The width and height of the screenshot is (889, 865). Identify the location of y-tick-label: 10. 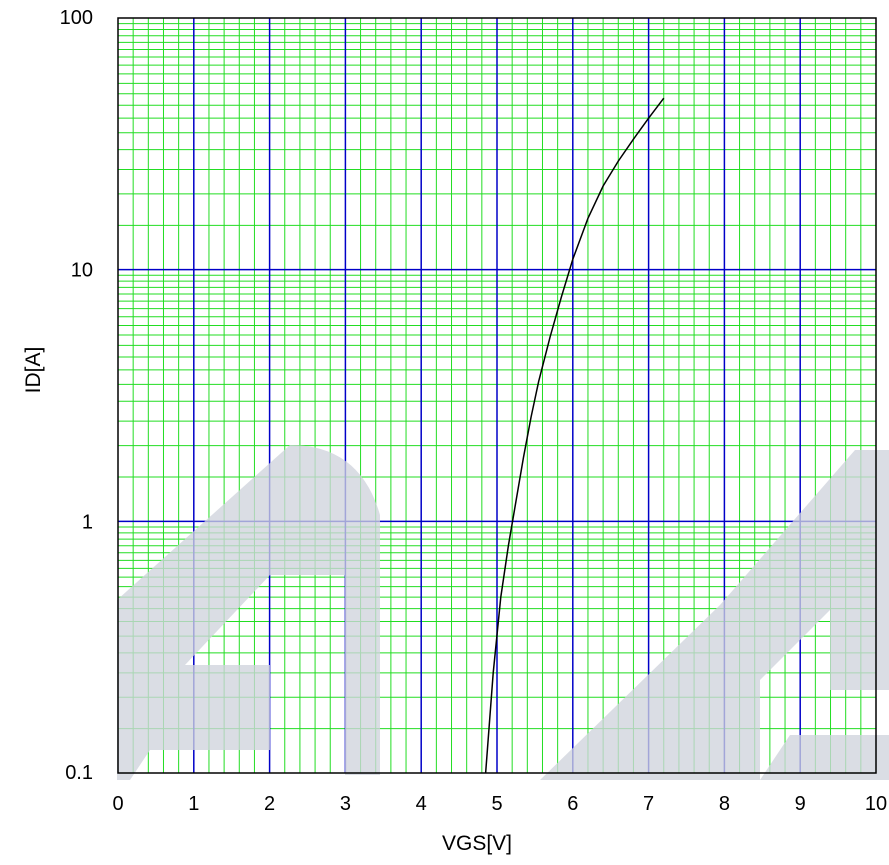
(82, 271).